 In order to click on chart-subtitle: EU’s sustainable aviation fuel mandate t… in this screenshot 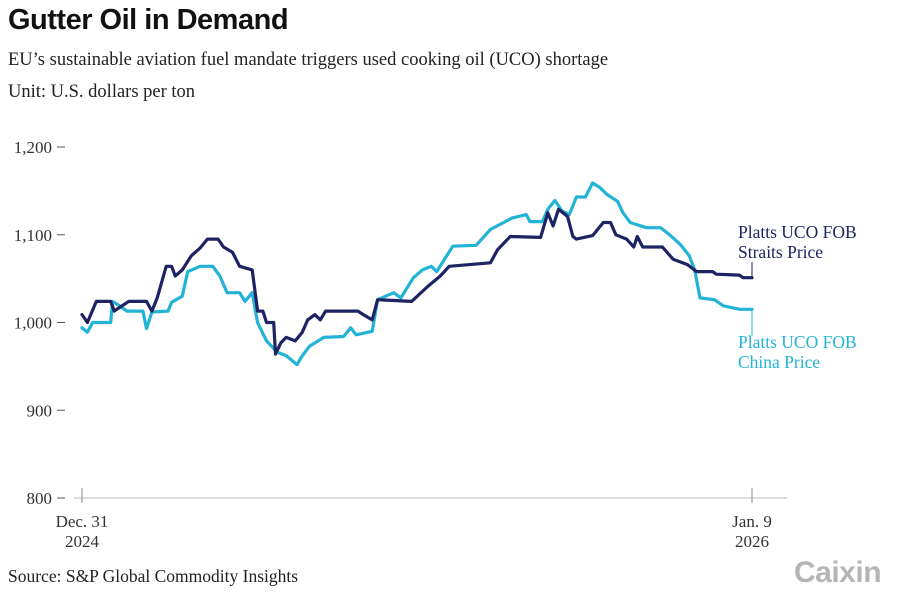, I will do `click(308, 60)`.